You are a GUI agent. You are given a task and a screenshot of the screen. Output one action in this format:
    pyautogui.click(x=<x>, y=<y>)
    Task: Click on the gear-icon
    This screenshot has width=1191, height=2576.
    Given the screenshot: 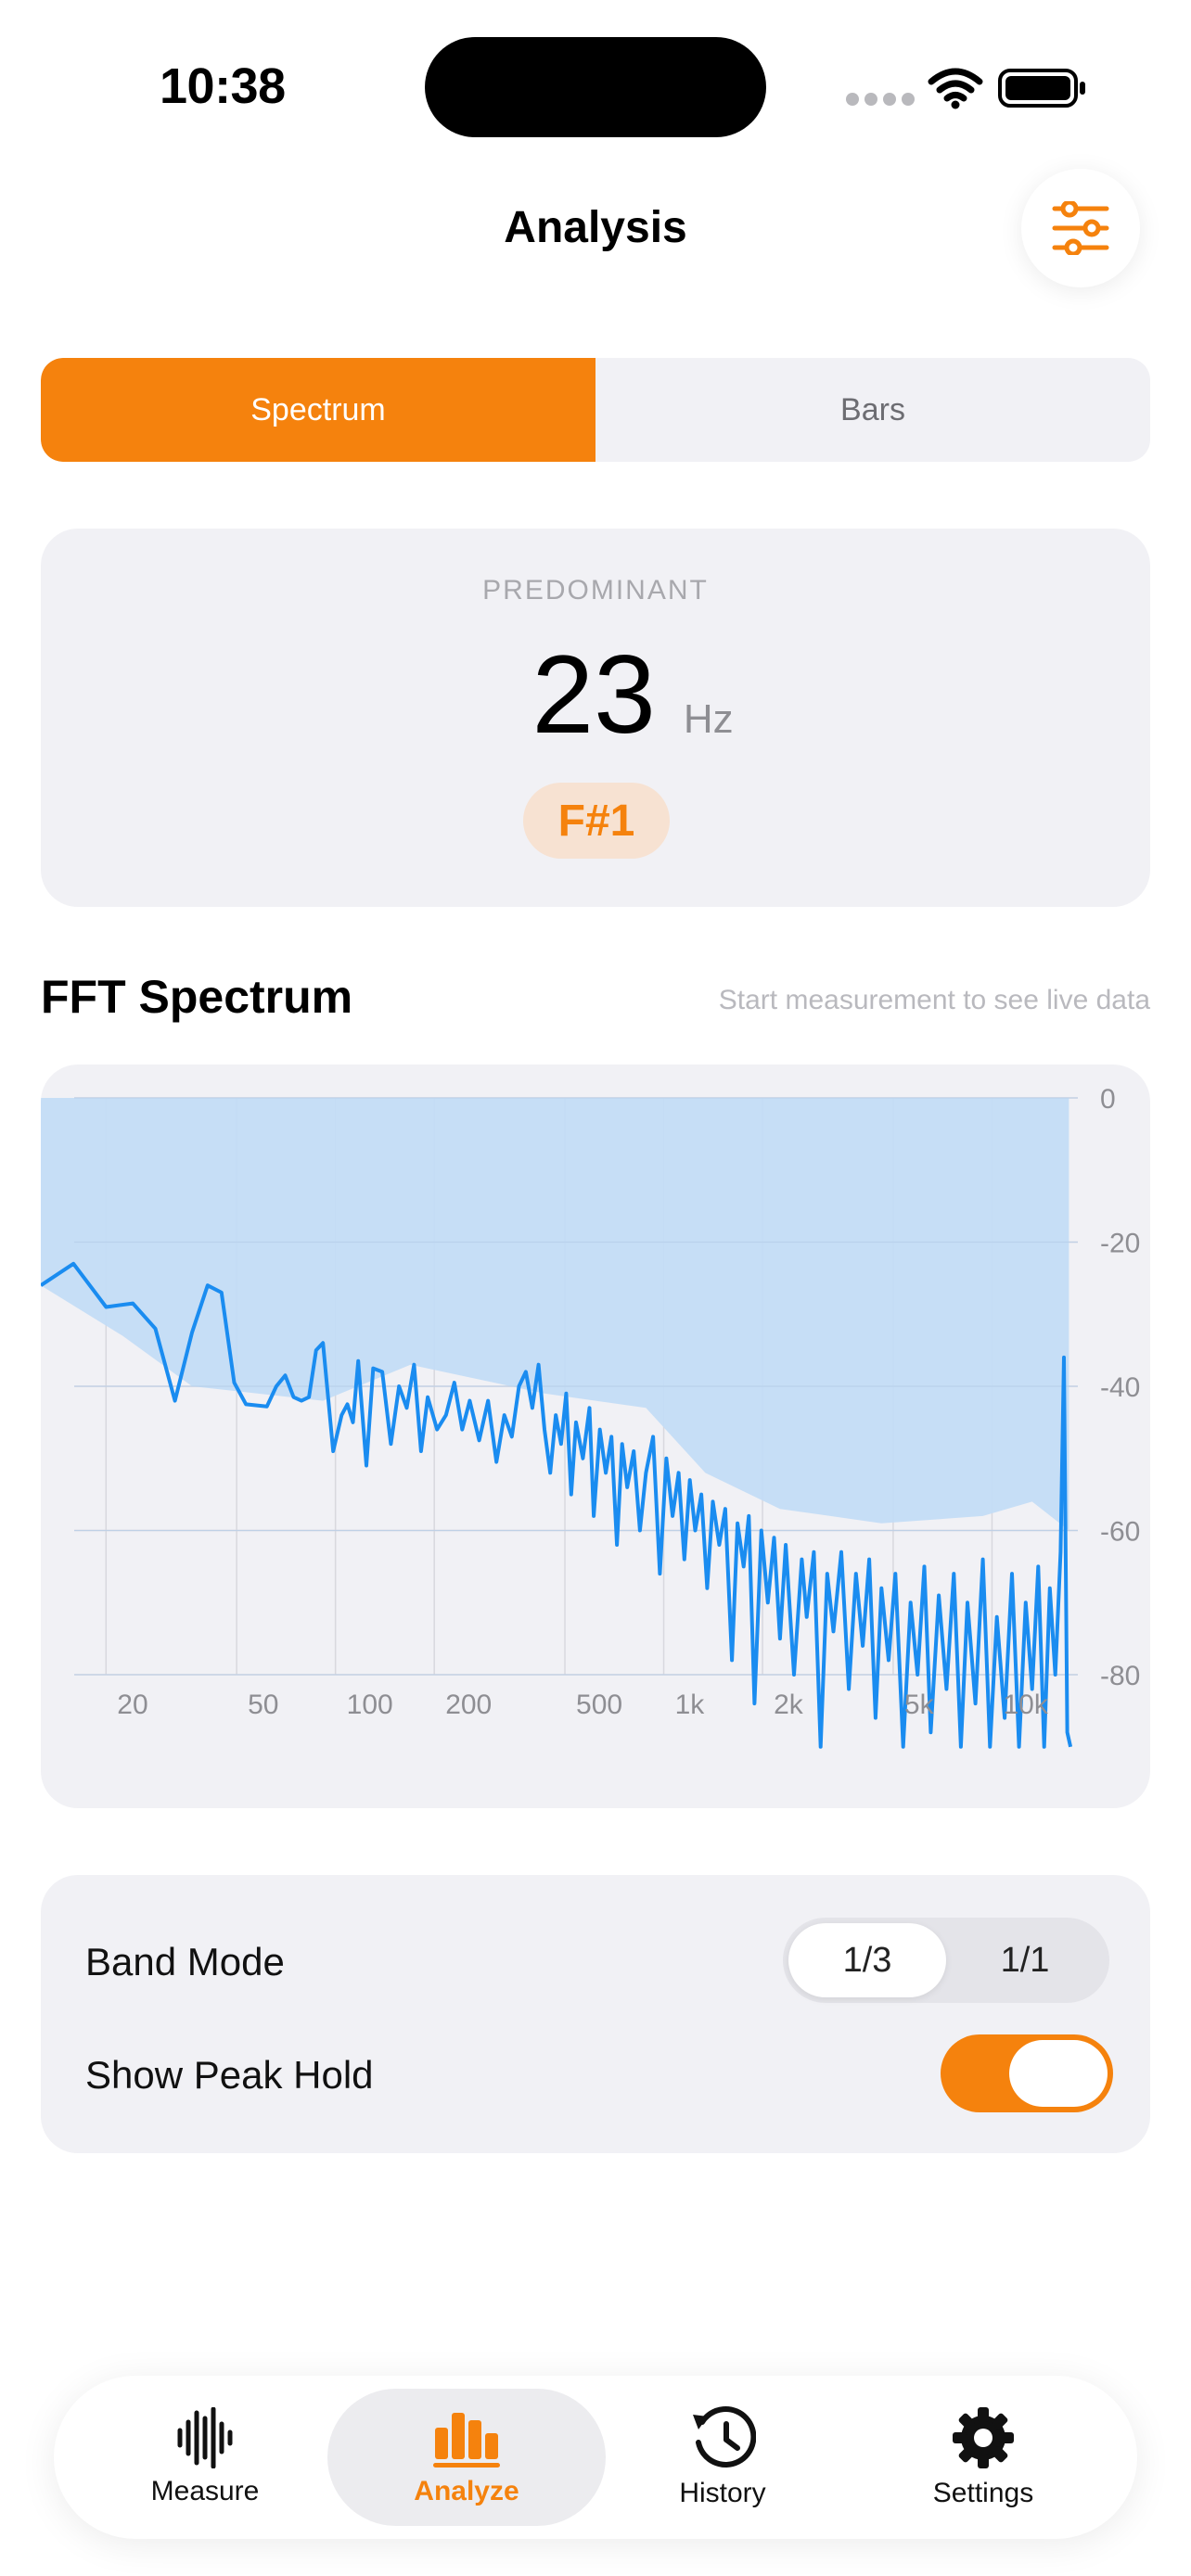 What is the action you would take?
    pyautogui.click(x=984, y=2437)
    